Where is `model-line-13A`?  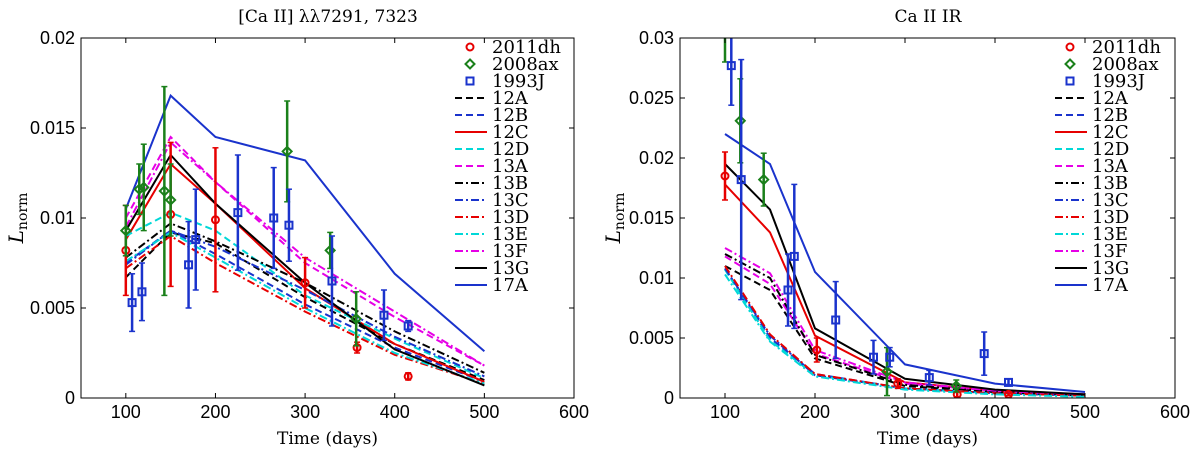 model-line-13A is located at coordinates (905, 325).